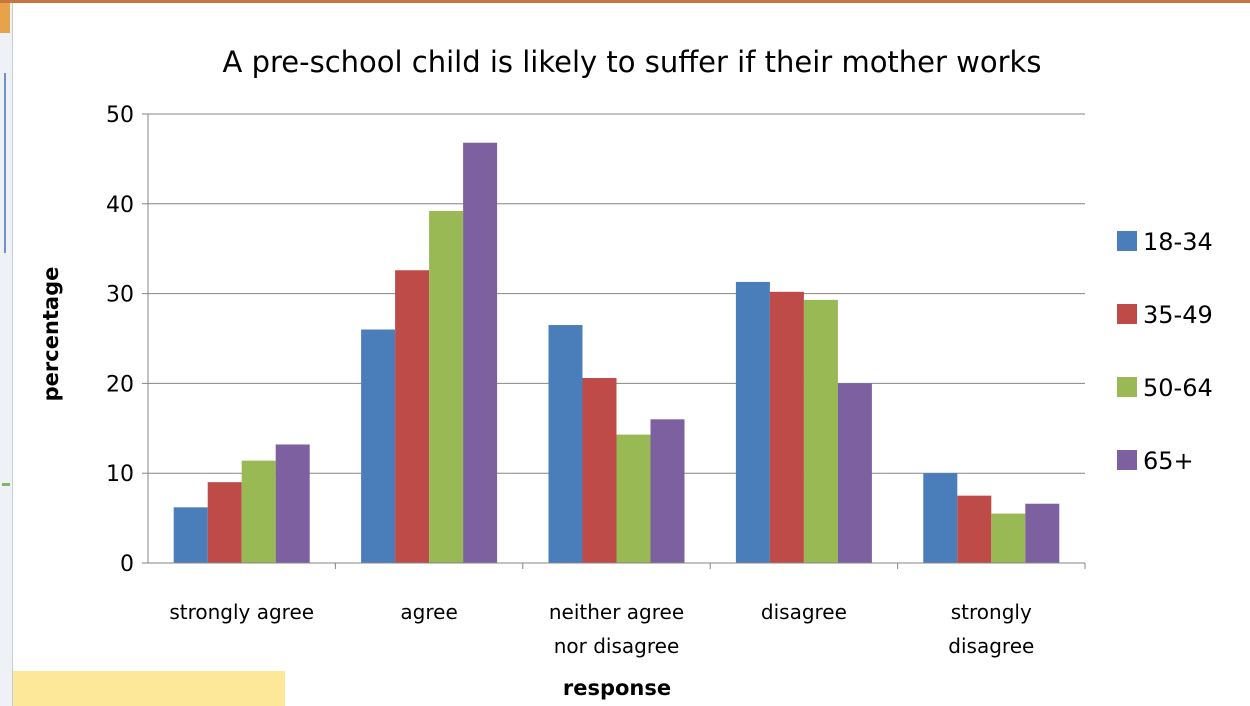 The image size is (1250, 706). What do you see at coordinates (51, 334) in the screenshot?
I see `y-axis-label: percentage` at bounding box center [51, 334].